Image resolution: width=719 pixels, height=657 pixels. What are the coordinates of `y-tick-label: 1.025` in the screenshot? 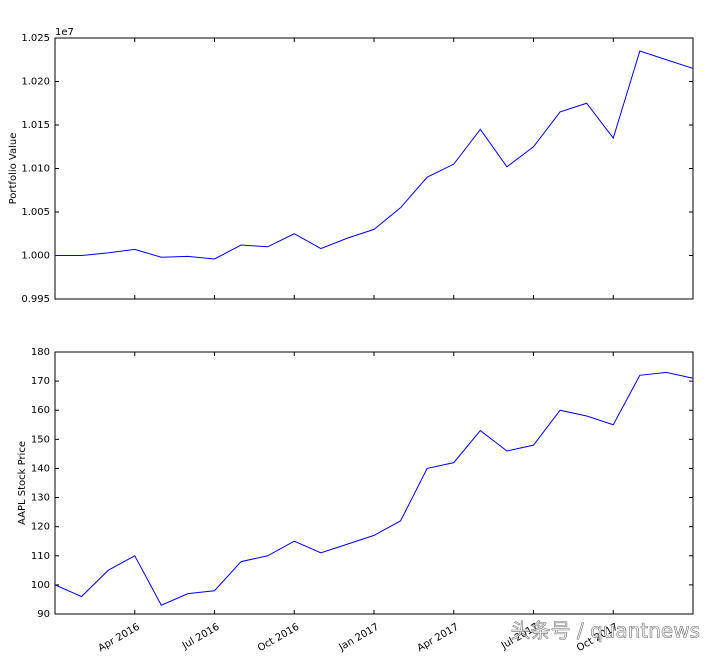 It's located at (35, 38).